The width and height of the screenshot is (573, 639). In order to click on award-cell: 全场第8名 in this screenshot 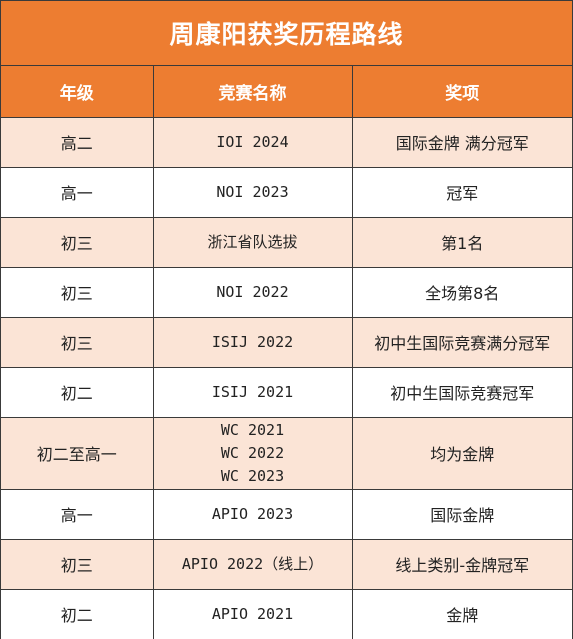, I will do `click(461, 292)`.